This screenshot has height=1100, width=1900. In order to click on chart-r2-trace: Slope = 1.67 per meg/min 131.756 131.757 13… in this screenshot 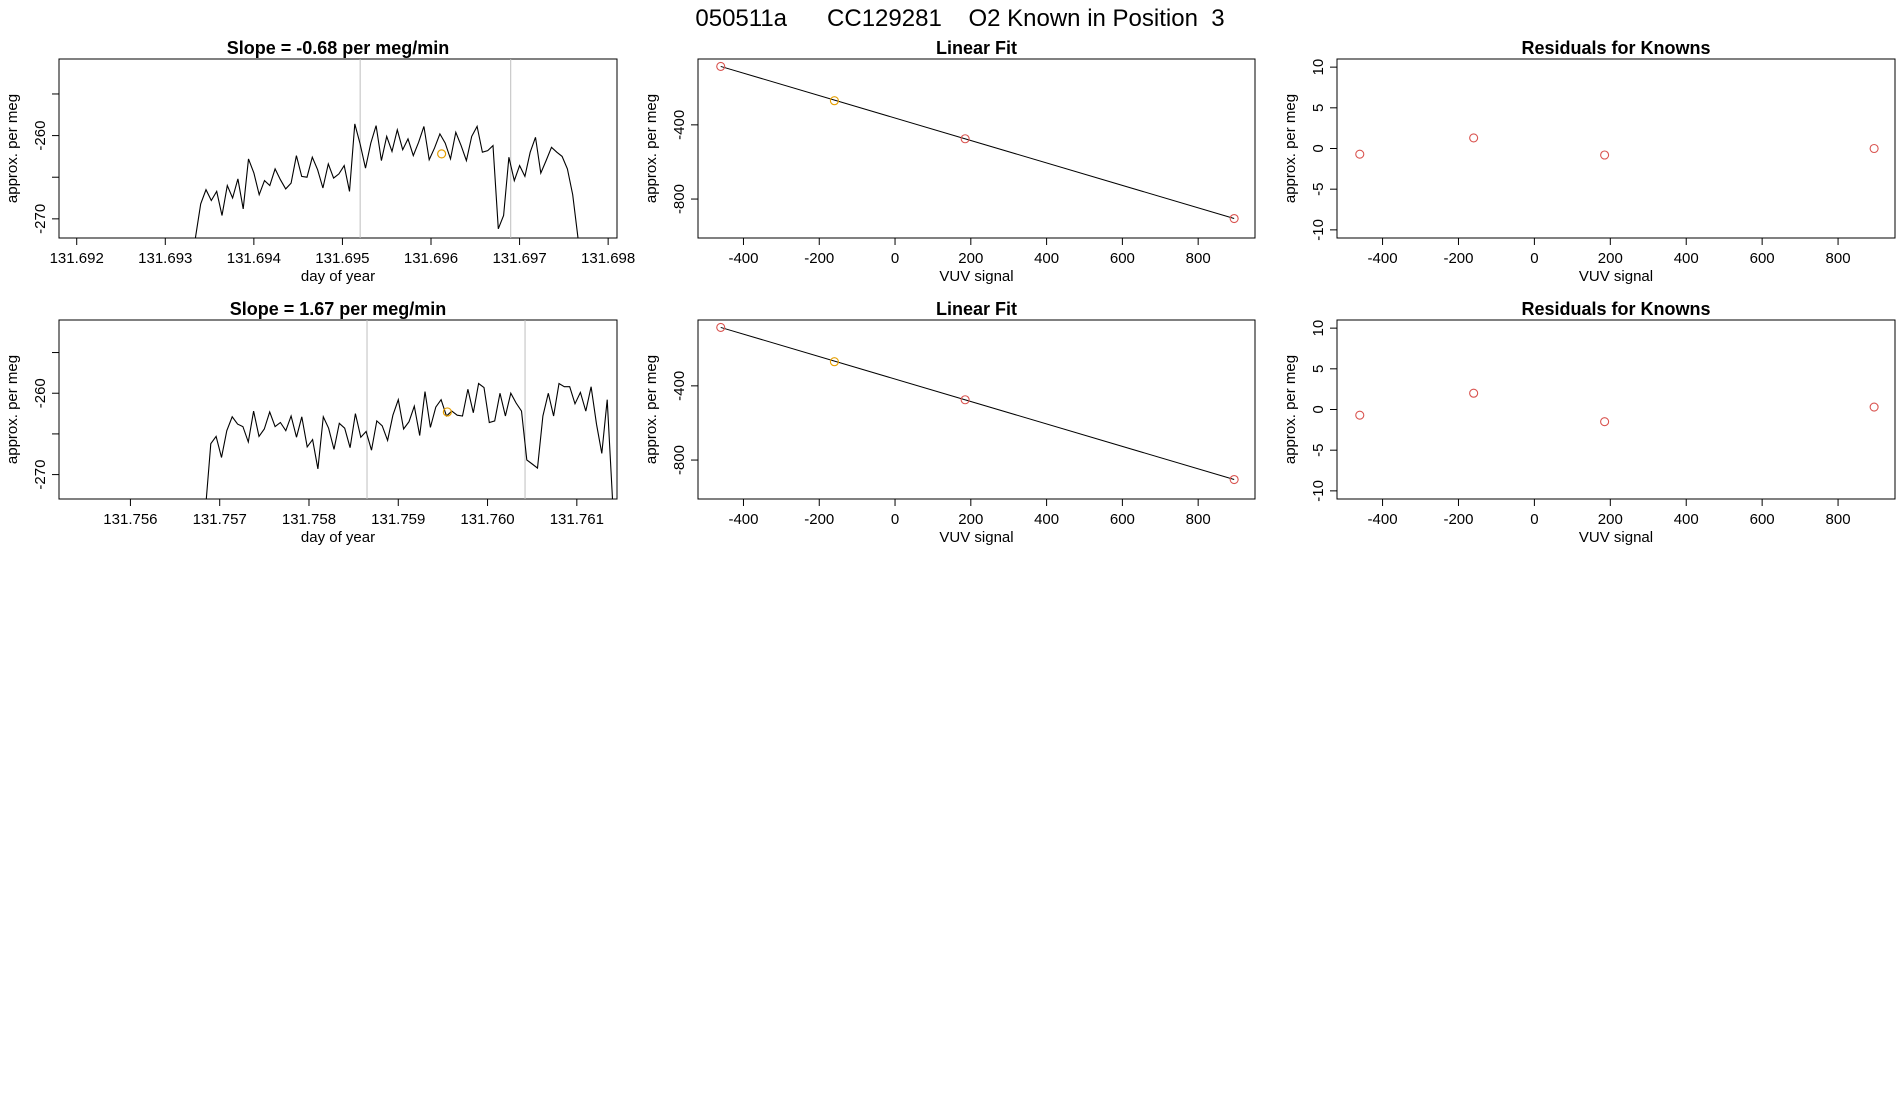, I will do `click(311, 422)`.